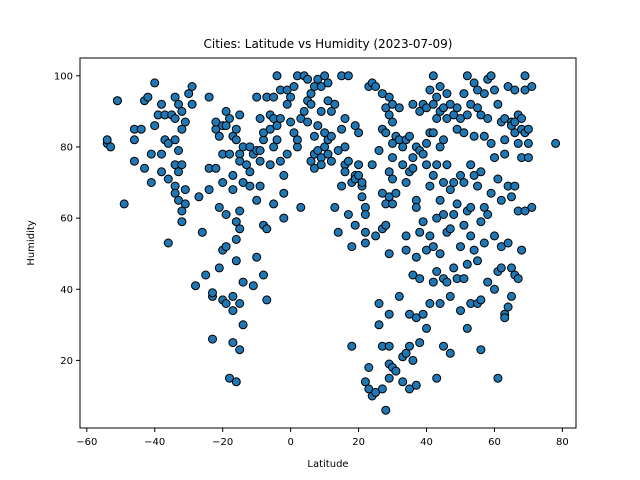  What do you see at coordinates (66, 361) in the screenshot?
I see `y-tick-label: 20` at bounding box center [66, 361].